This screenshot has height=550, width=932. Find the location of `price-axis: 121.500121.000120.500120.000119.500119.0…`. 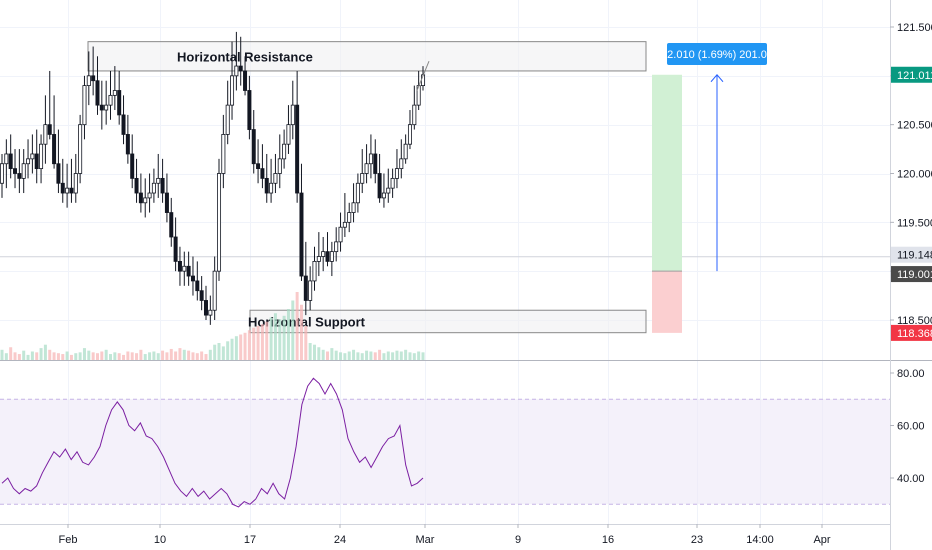

price-axis: 121.500121.000120.500120.000119.500119.0… is located at coordinates (911, 181).